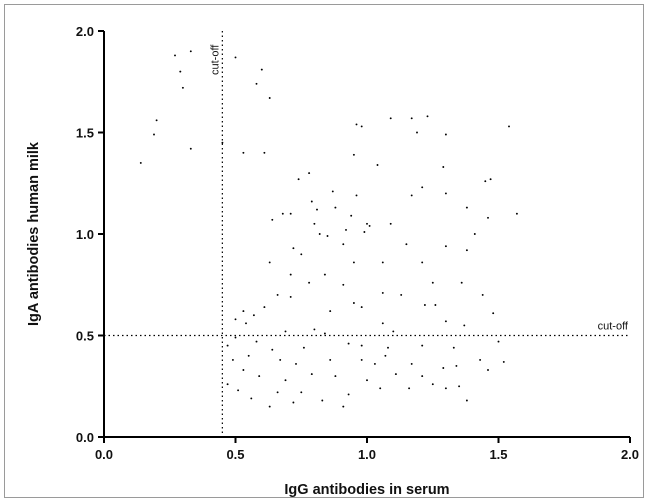 The width and height of the screenshot is (650, 504). I want to click on y-tick-label: 1.0, so click(85, 234).